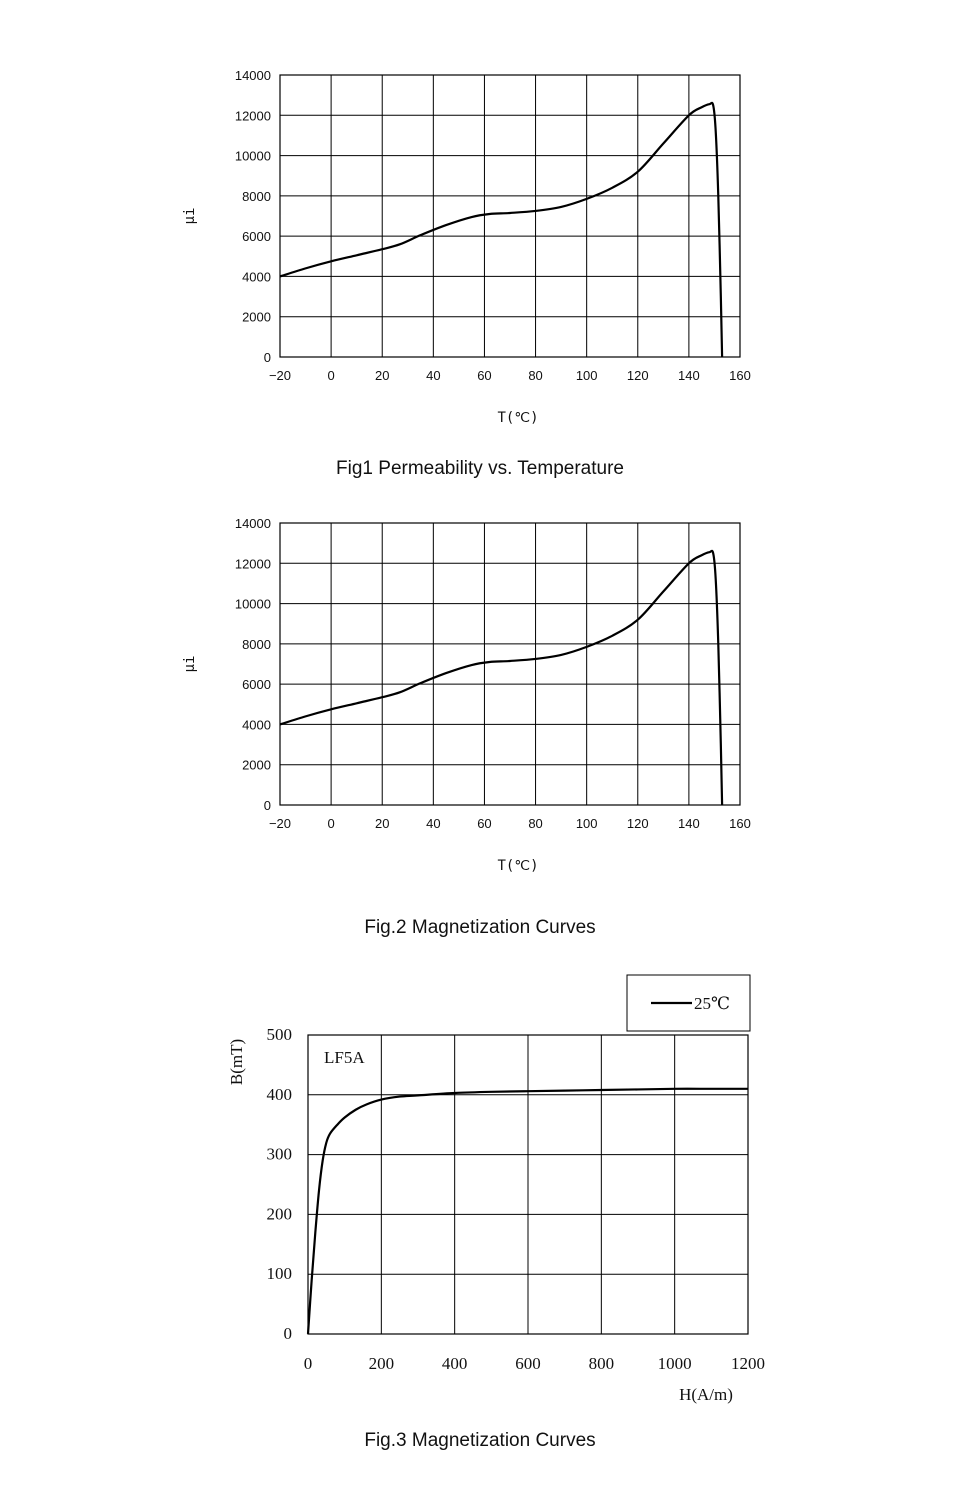  Describe the element at coordinates (748, 1363) in the screenshot. I see `x-tick-label: 1200` at that location.